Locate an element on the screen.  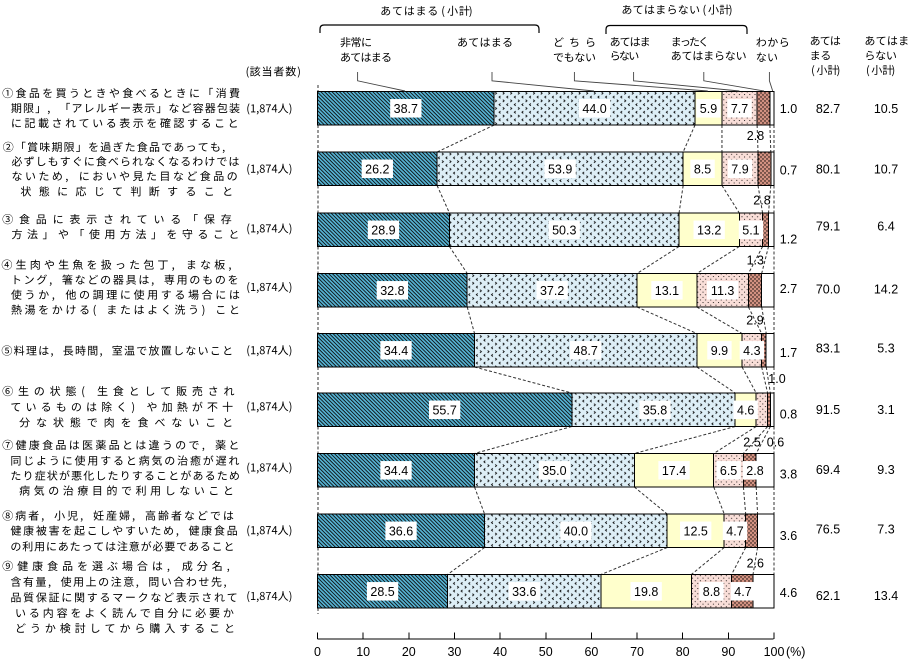
svg-text: 32.8 is located at coordinates (392, 291).